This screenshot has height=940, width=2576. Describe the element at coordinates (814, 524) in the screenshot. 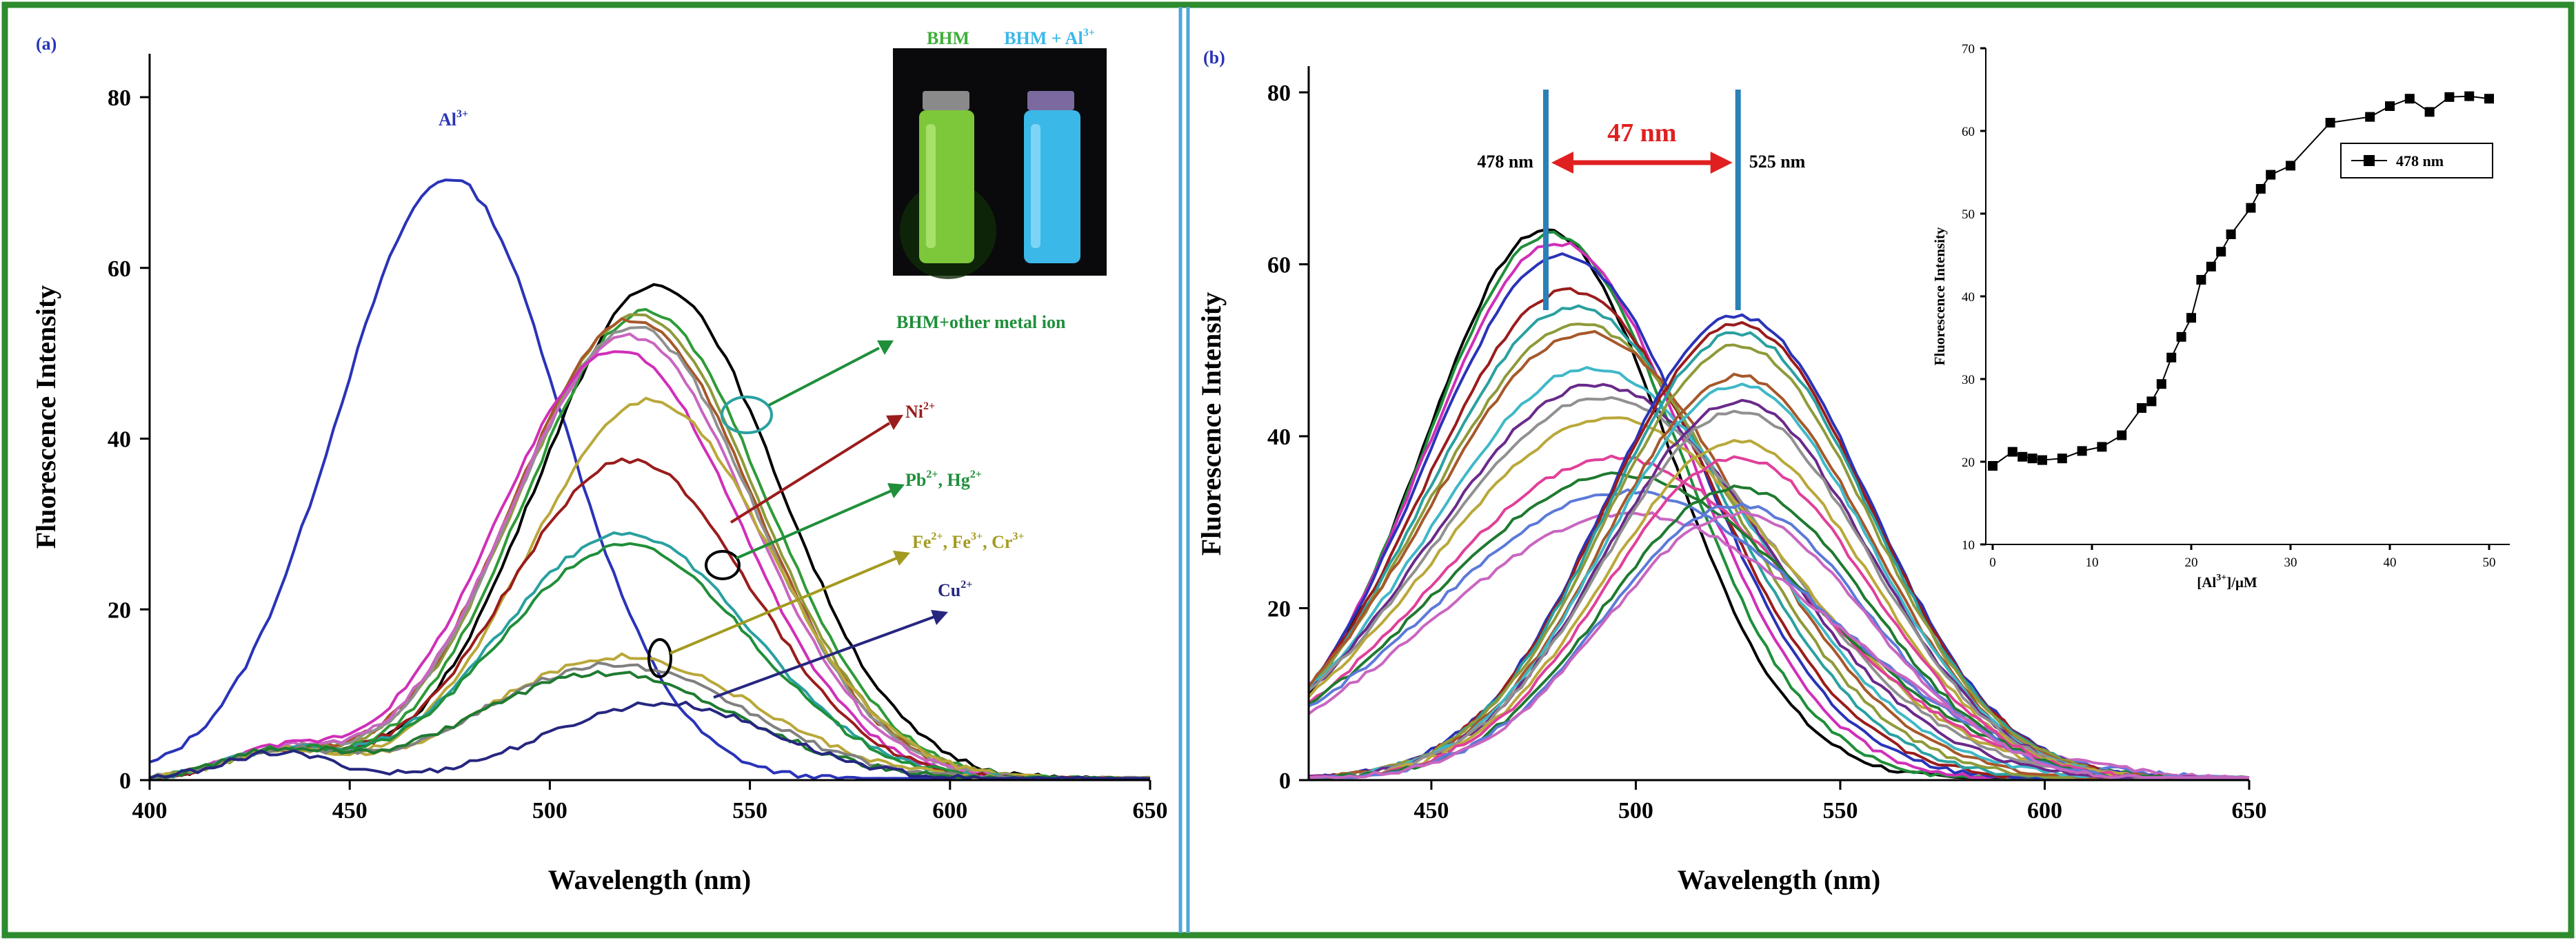

I see `arrow-pb-hg` at that location.